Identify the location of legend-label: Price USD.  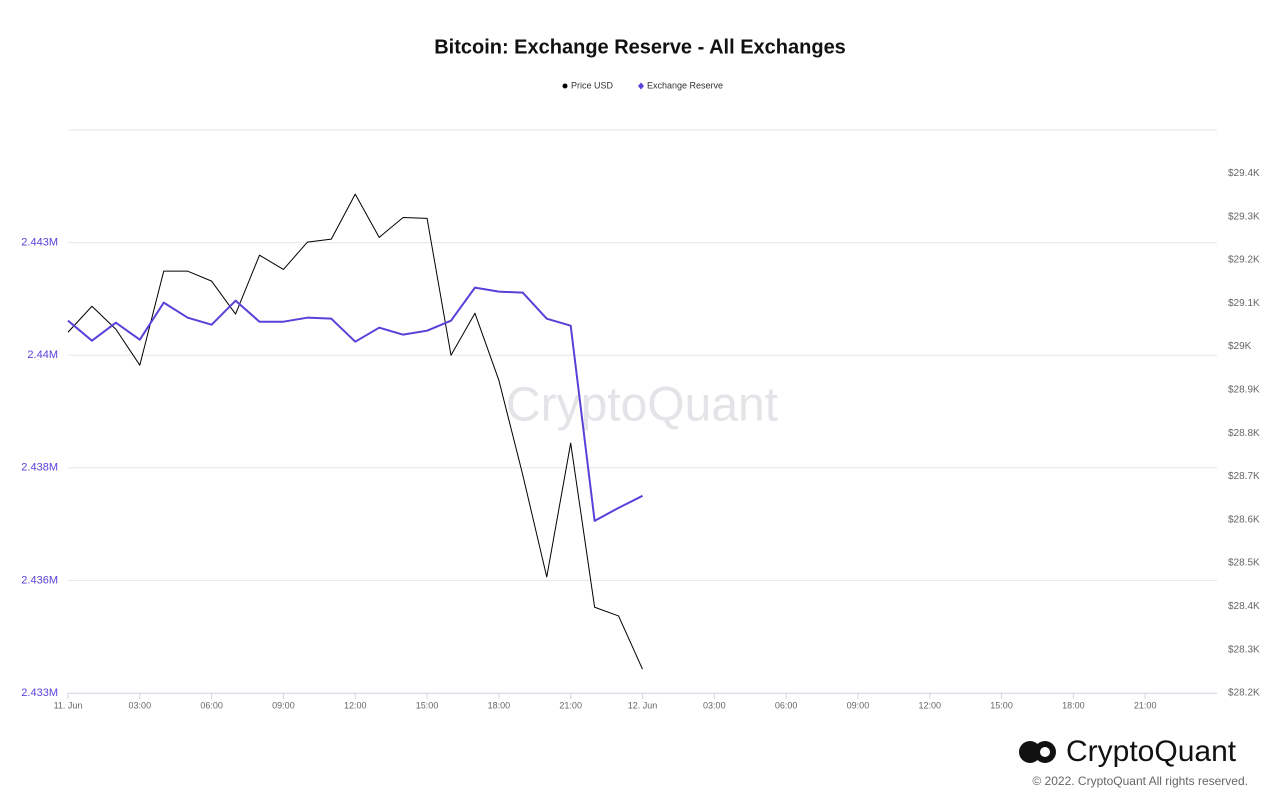
(592, 85).